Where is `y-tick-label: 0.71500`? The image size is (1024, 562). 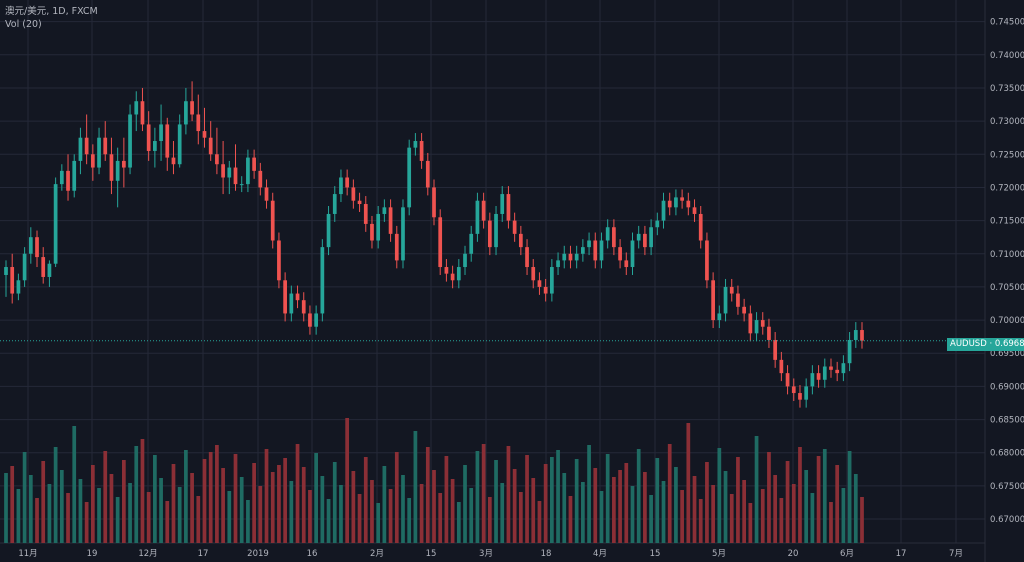
y-tick-label: 0.71500 is located at coordinates (1007, 222).